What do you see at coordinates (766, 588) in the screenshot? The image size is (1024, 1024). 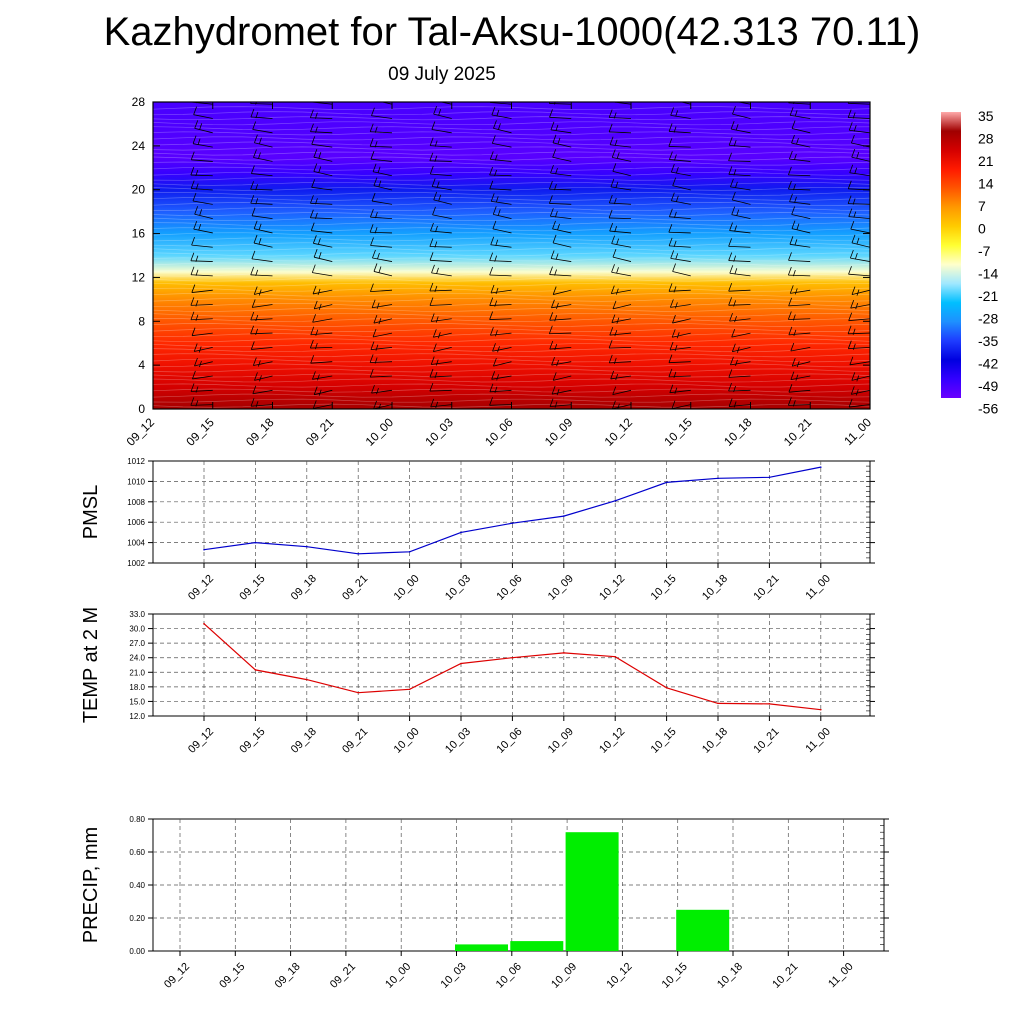 I see `x-tick-label: 10_21` at bounding box center [766, 588].